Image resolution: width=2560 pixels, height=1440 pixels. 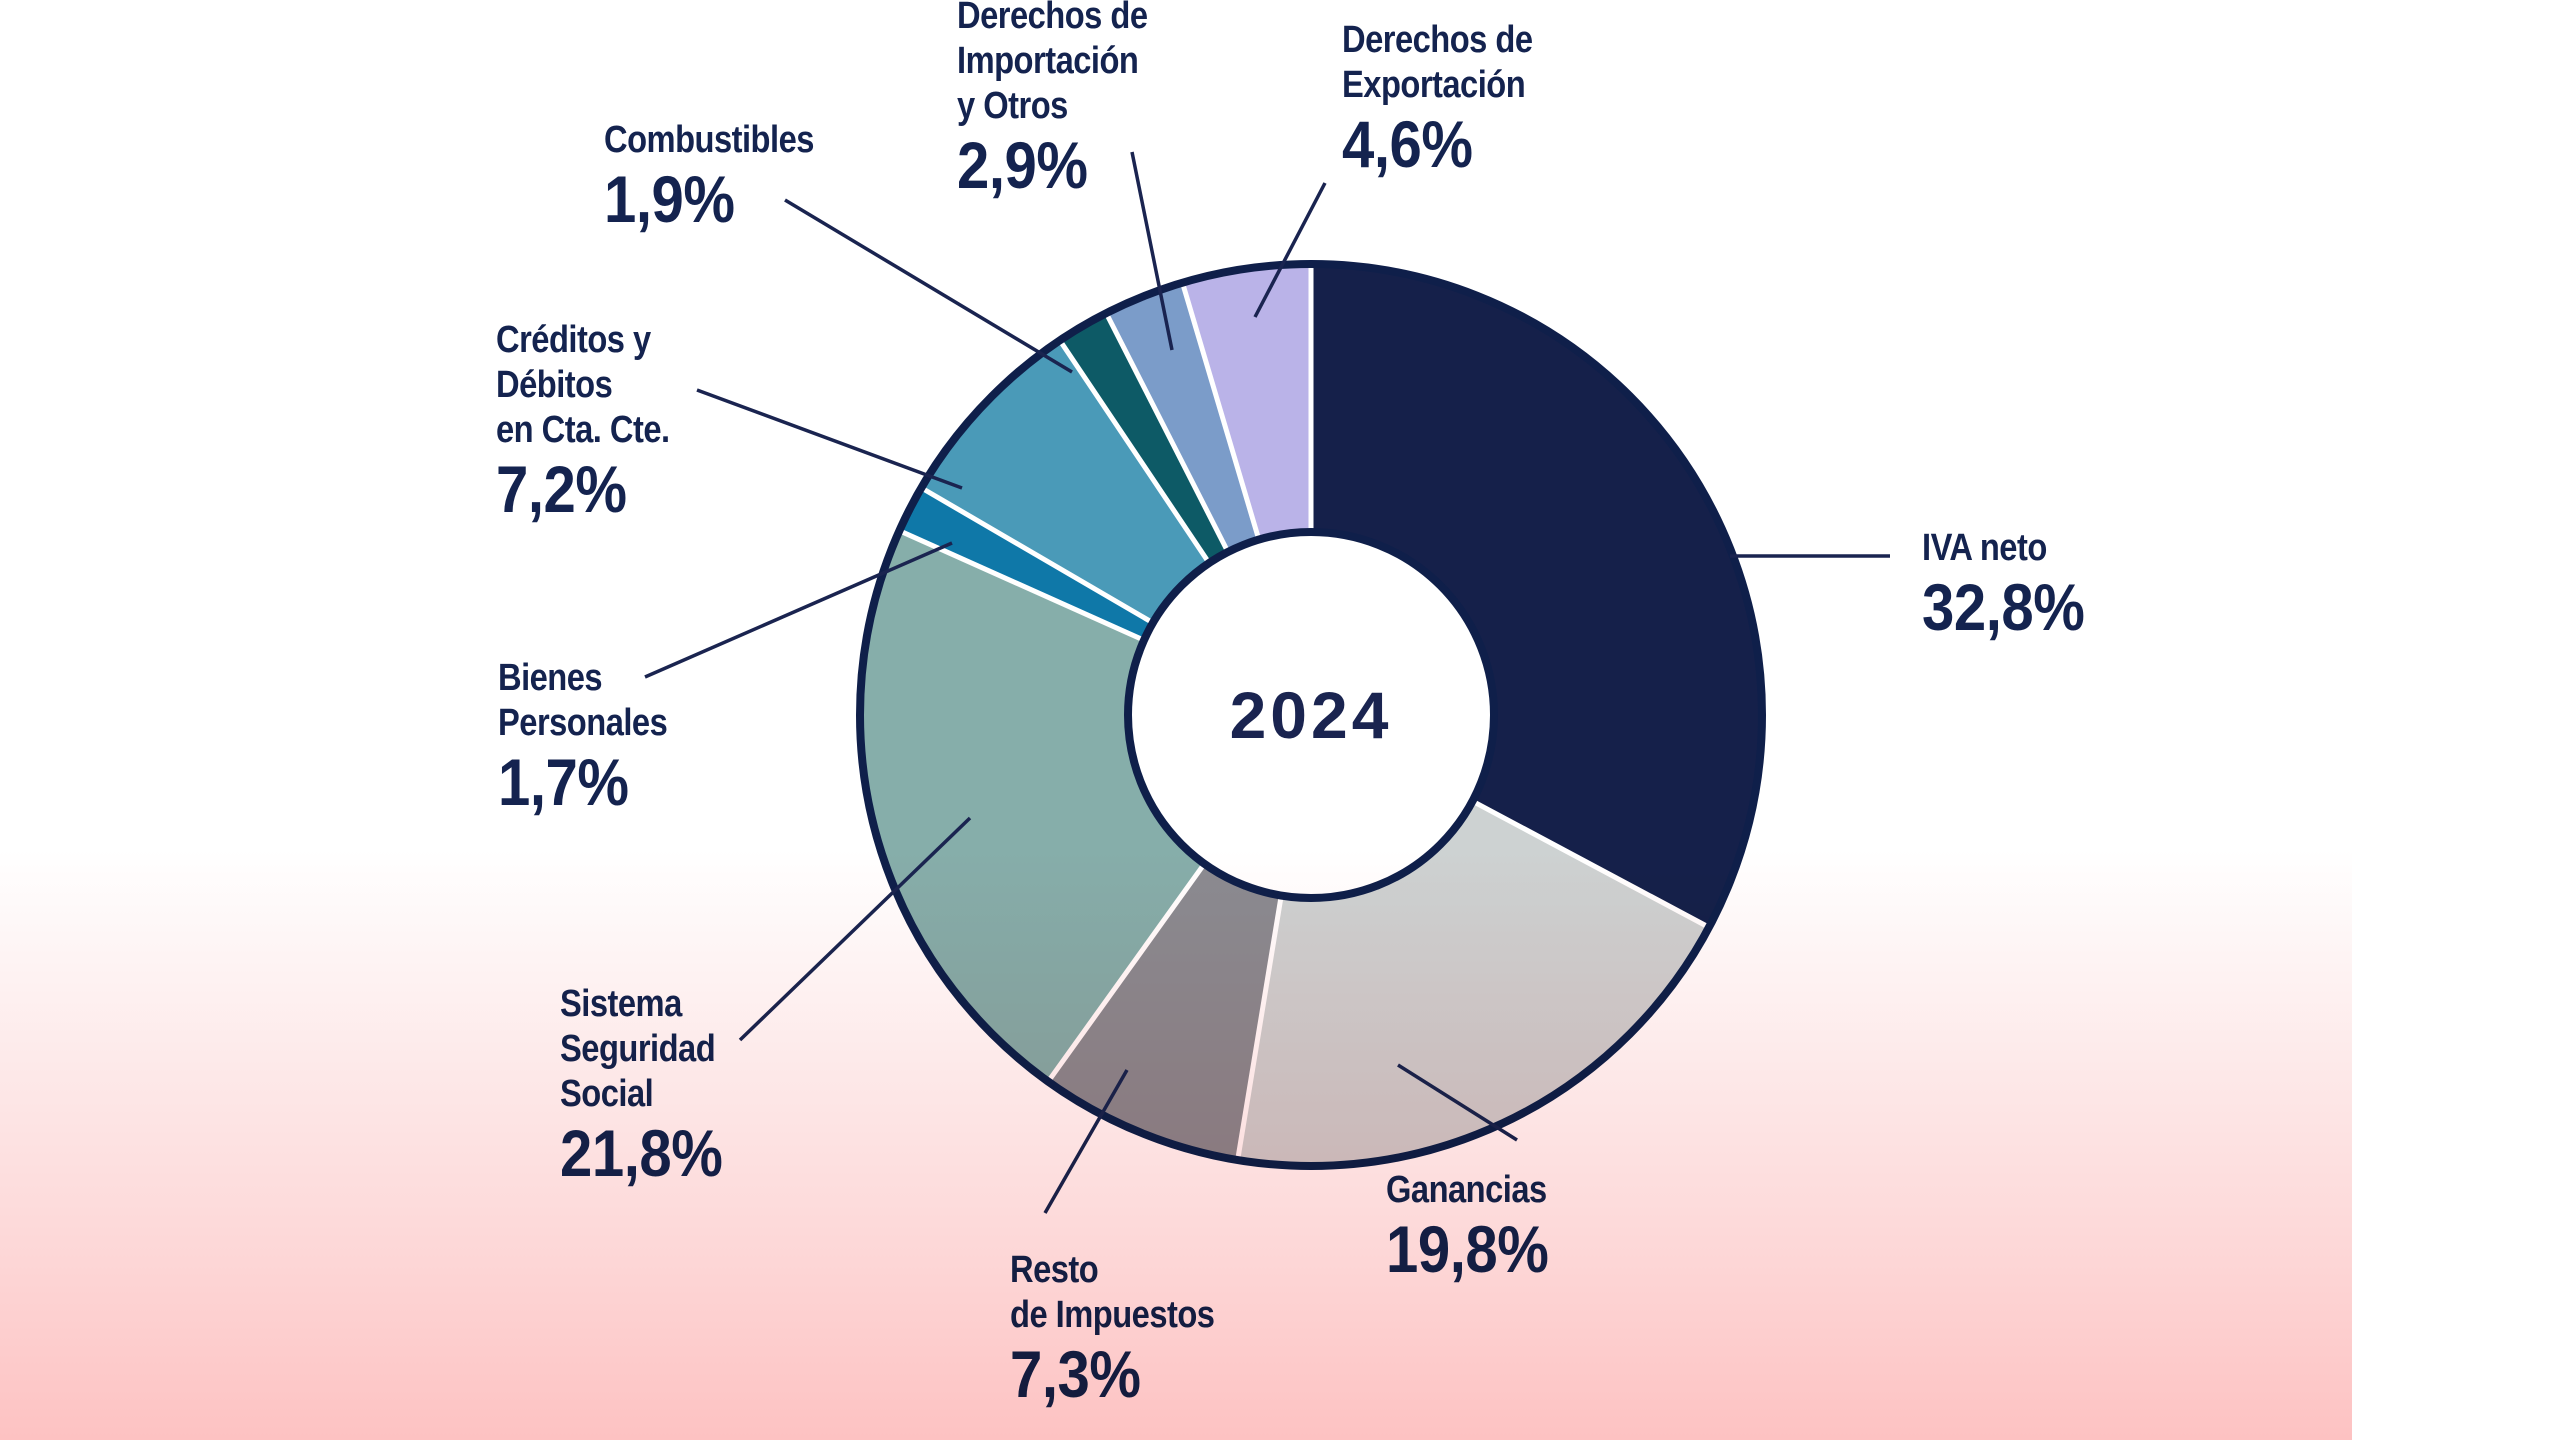 I want to click on label-sistema-seguridad-social: Sistema Seguridad Social 21,8%, so click(x=652, y=1085).